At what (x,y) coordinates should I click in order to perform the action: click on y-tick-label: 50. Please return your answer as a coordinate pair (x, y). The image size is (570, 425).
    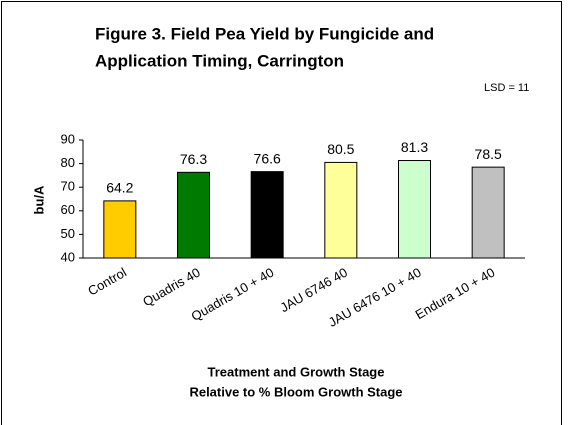
    Looking at the image, I should click on (68, 233).